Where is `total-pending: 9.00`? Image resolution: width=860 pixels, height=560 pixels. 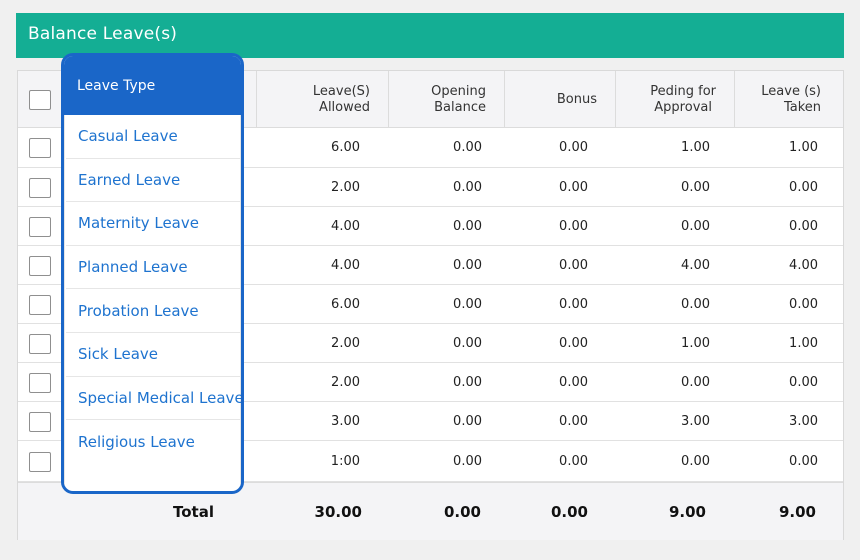 total-pending: 9.00 is located at coordinates (687, 512).